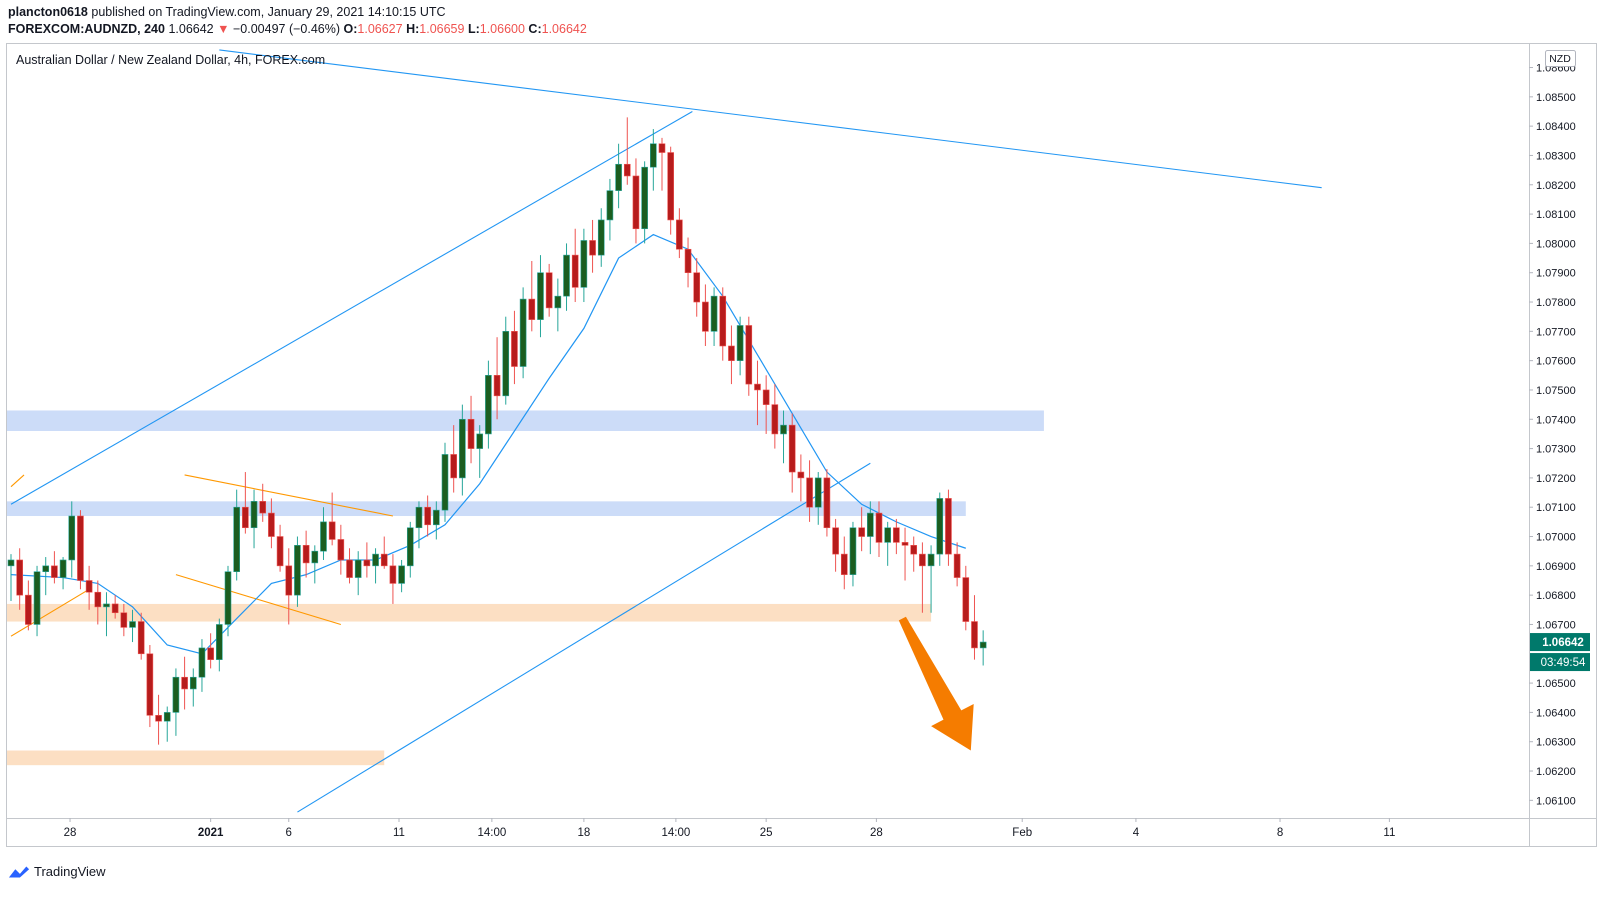  What do you see at coordinates (223, 29) in the screenshot?
I see `down-arrow-icon: ▼` at bounding box center [223, 29].